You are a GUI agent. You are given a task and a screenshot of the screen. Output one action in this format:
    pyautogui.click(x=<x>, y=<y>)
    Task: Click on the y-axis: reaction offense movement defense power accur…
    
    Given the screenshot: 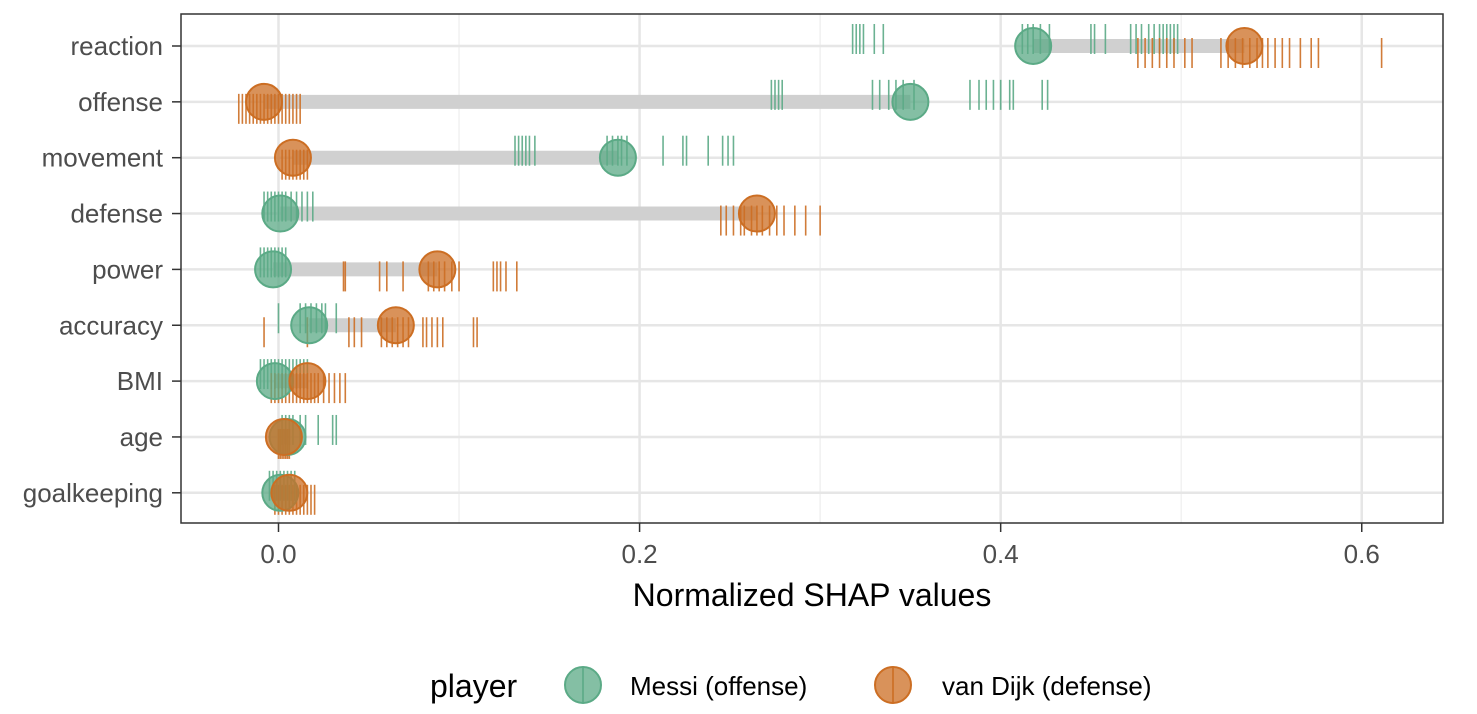 What is the action you would take?
    pyautogui.click(x=102, y=269)
    